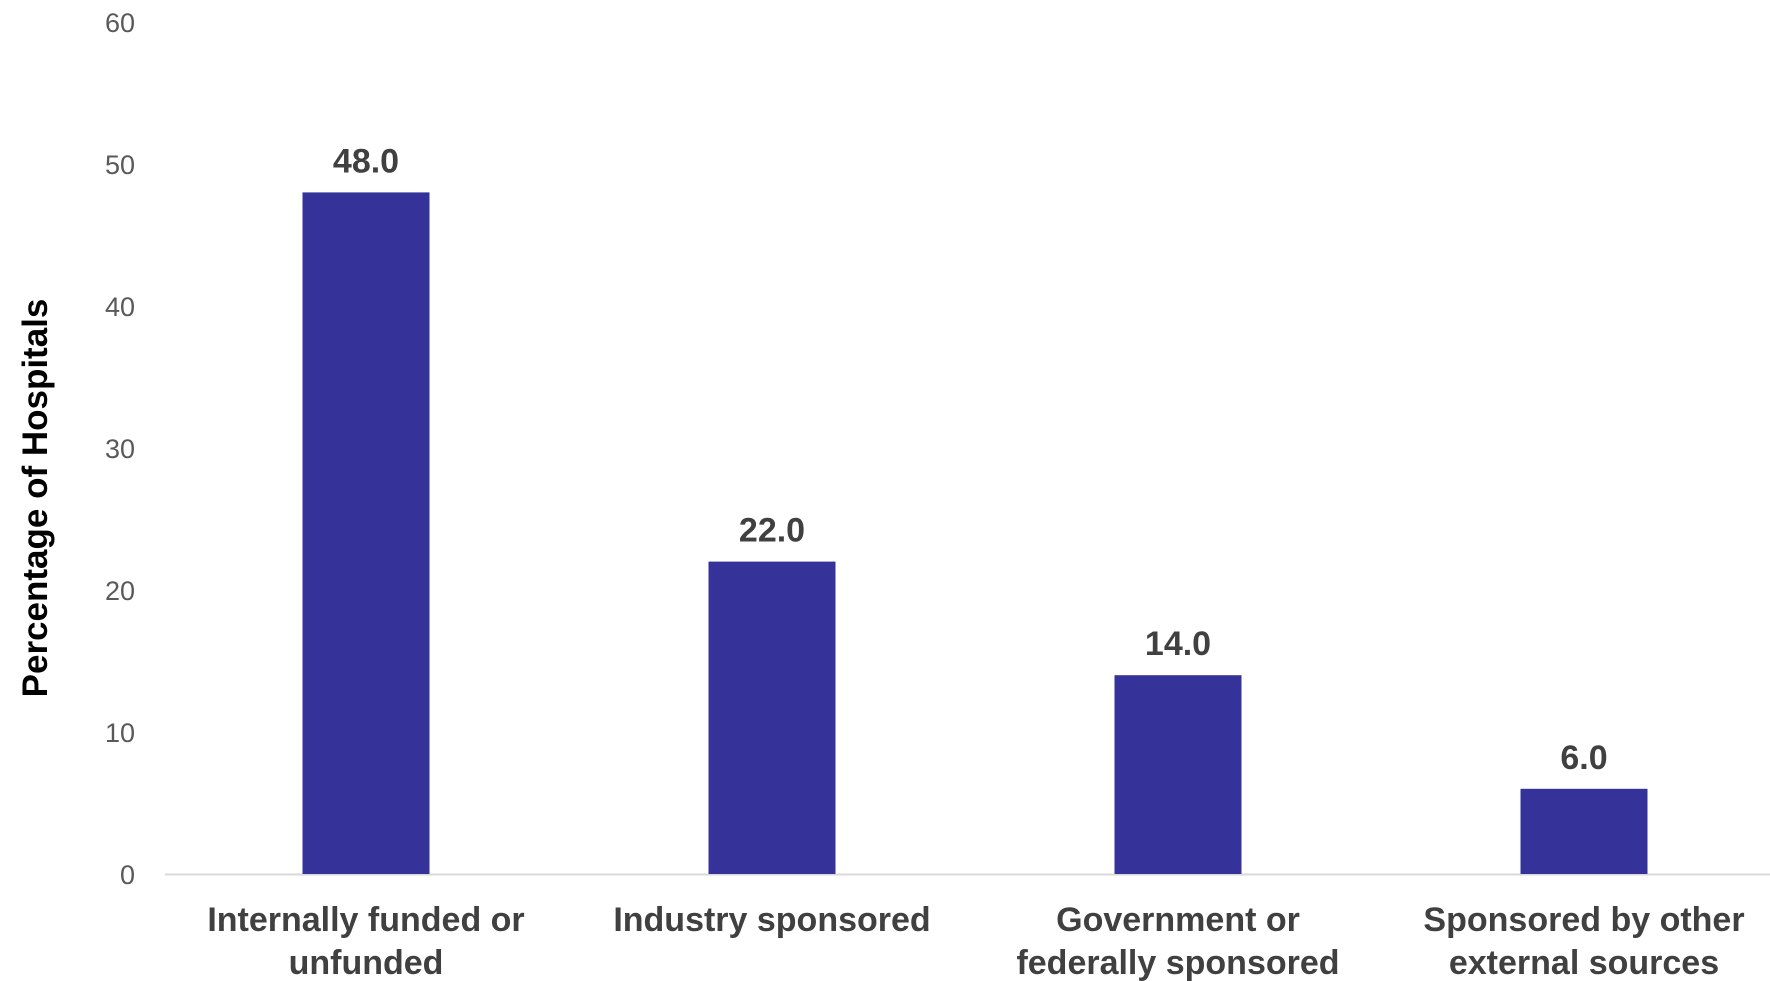  What do you see at coordinates (120, 733) in the screenshot?
I see `y-tick-label: 10` at bounding box center [120, 733].